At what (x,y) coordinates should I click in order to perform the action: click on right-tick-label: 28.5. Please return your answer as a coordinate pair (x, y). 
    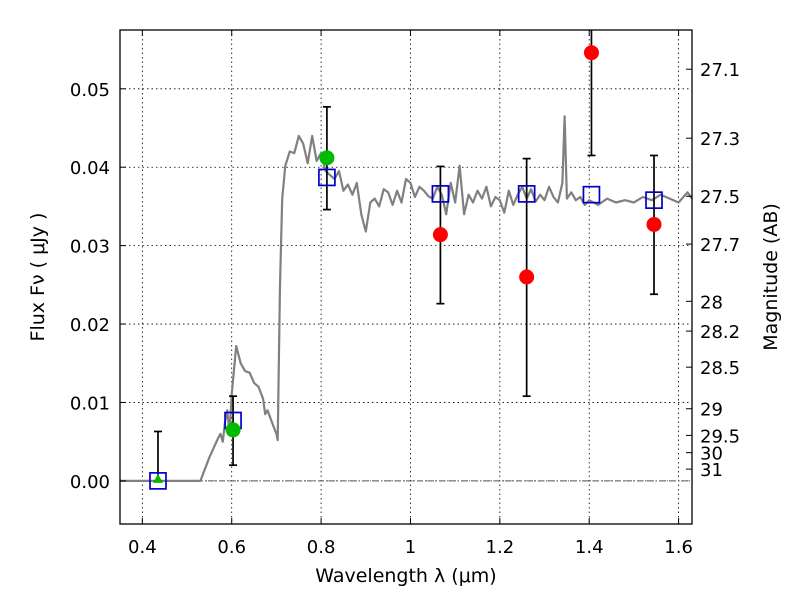
    Looking at the image, I should click on (720, 368).